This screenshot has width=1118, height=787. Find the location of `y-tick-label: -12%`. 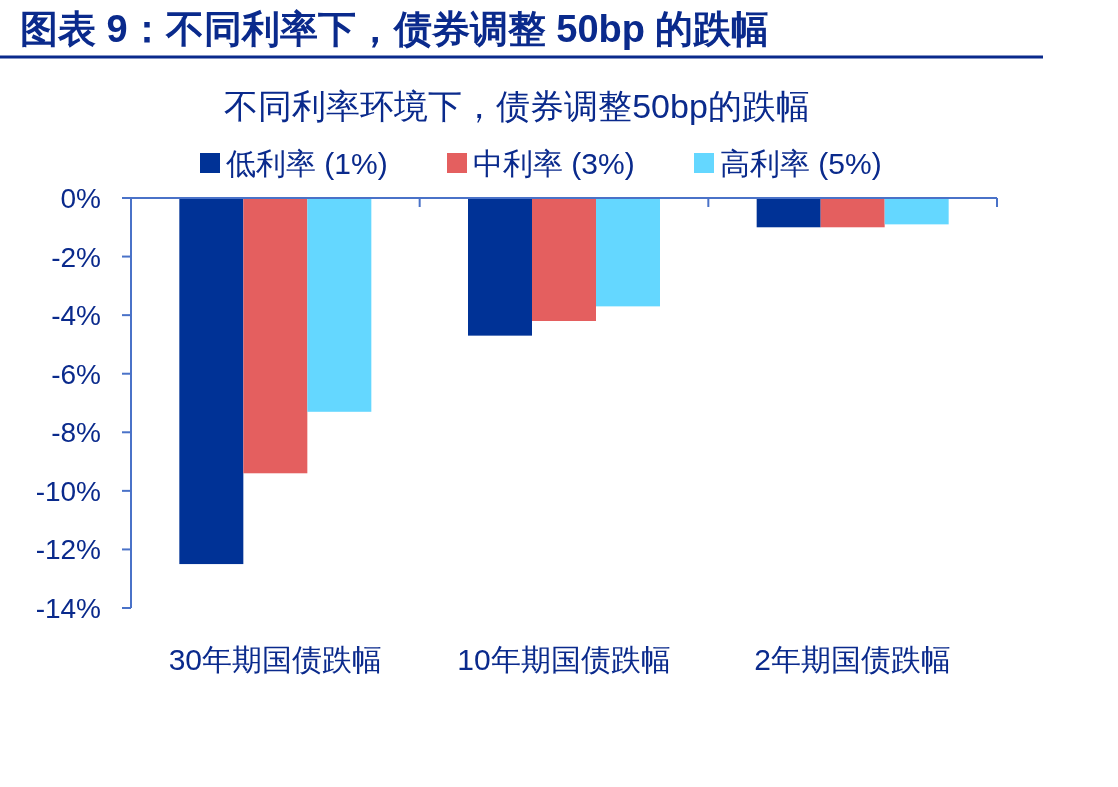

y-tick-label: -12% is located at coordinates (68, 550).